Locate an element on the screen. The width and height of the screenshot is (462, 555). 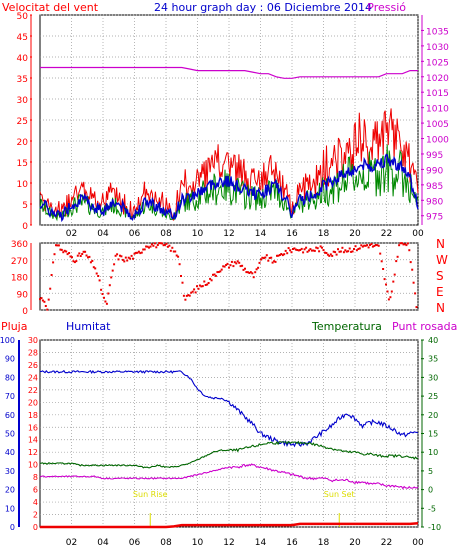
wind-x-tick-label: 06 is located at coordinates (135, 234).